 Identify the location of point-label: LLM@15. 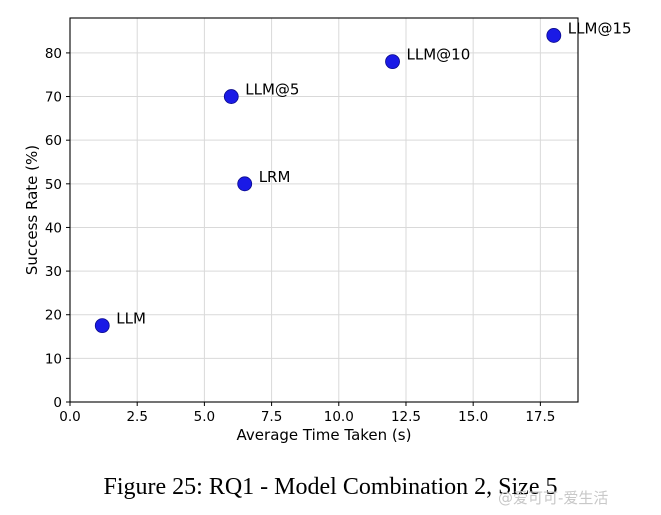
(600, 28).